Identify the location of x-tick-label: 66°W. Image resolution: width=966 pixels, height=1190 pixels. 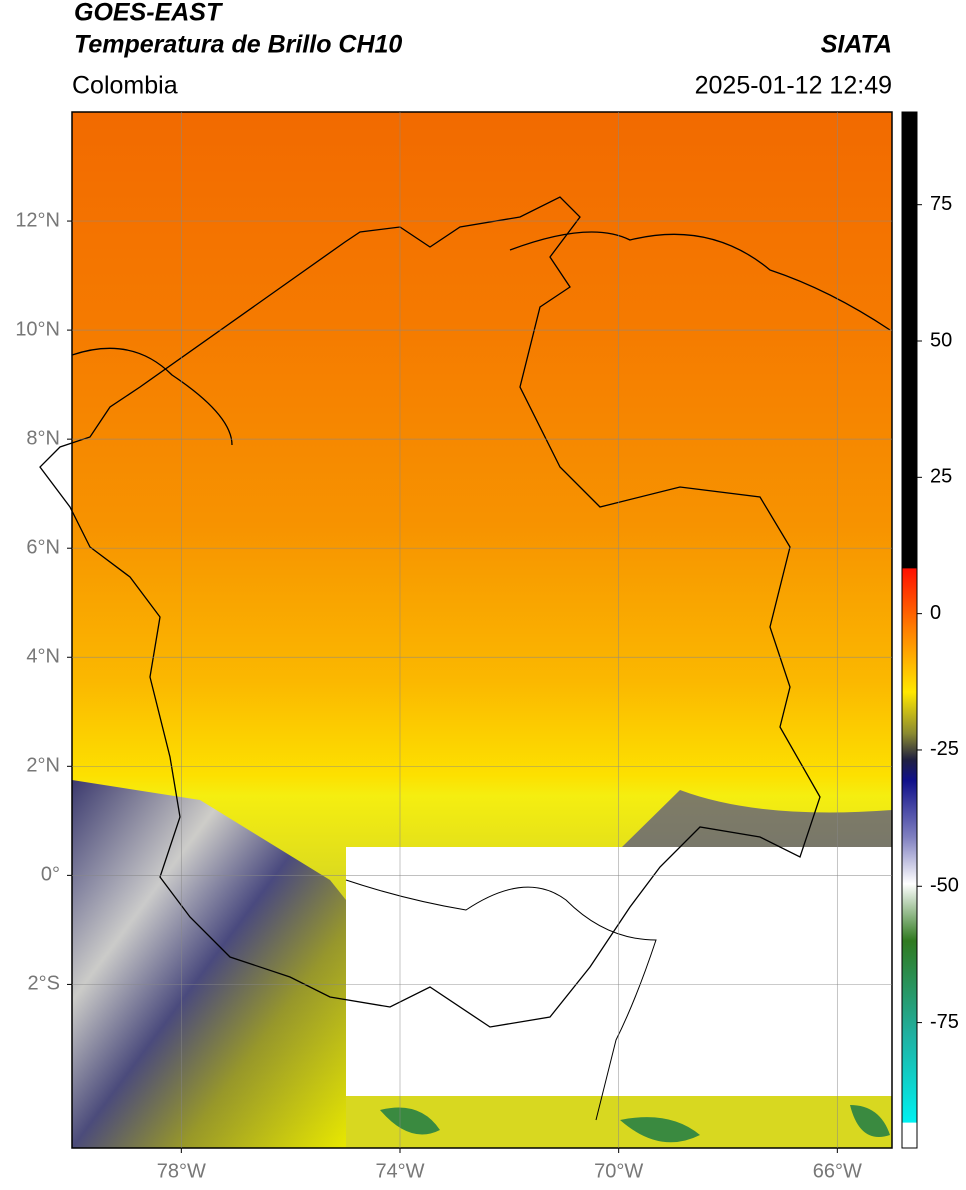
(837, 1171).